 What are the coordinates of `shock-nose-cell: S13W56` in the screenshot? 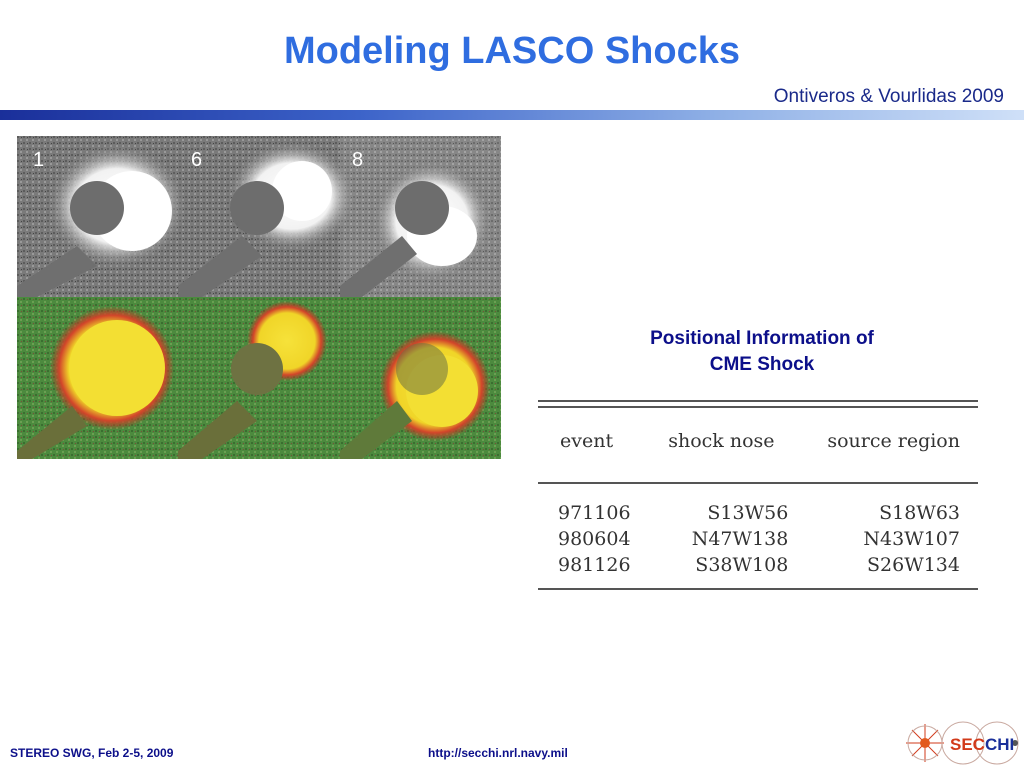 It's located at (748, 513).